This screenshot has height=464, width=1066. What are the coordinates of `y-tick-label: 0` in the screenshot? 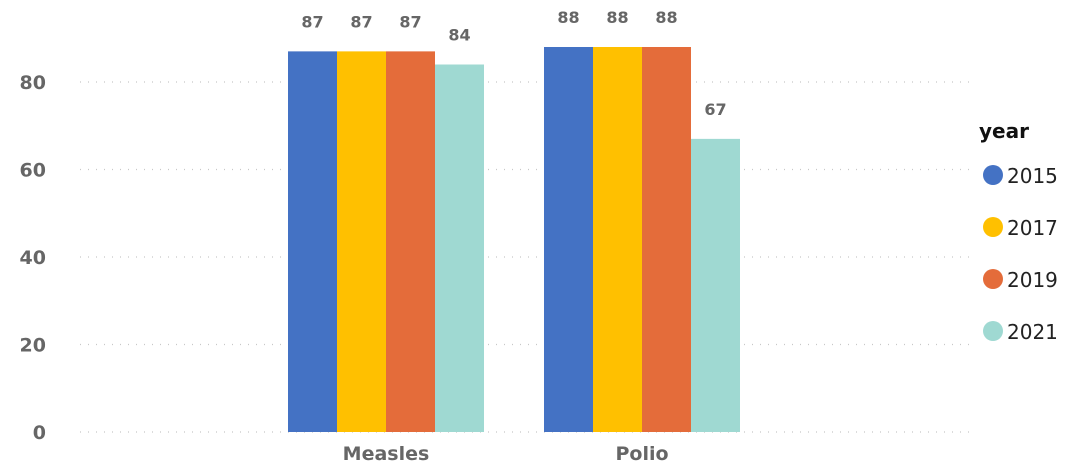 It's located at (39, 433).